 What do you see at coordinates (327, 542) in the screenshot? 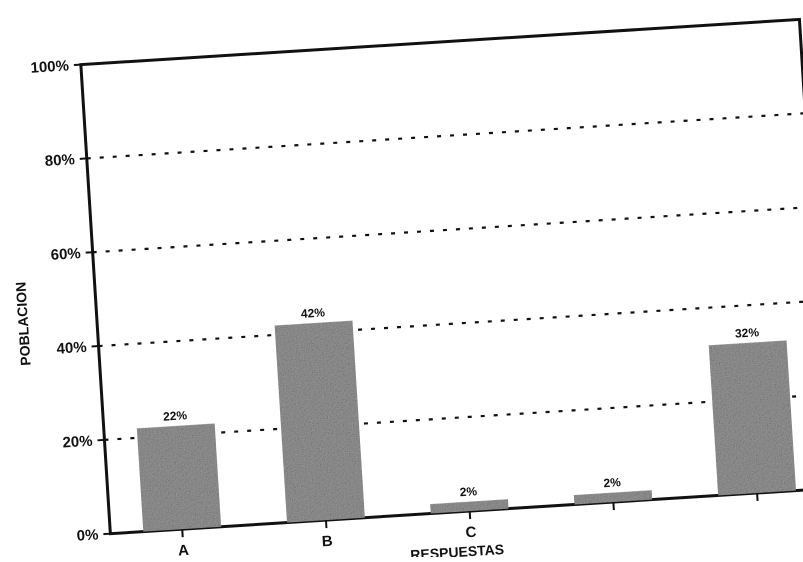
I see `x-tick-label: B` at bounding box center [327, 542].